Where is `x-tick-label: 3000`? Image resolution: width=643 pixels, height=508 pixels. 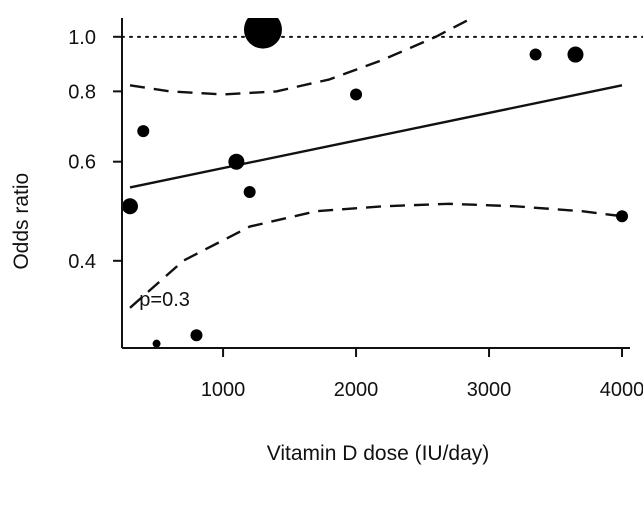
x-tick-label: 3000 is located at coordinates (489, 390).